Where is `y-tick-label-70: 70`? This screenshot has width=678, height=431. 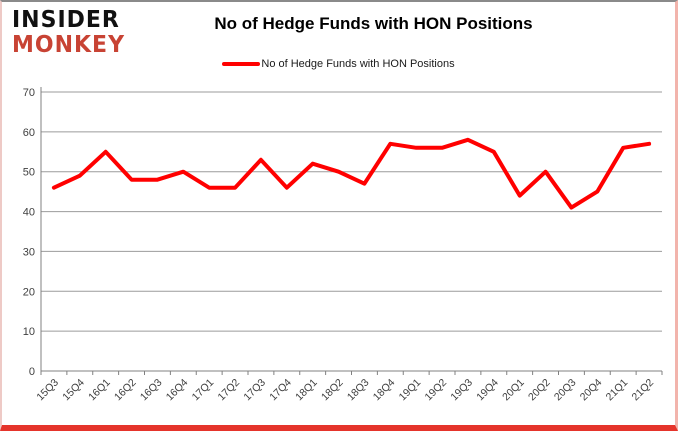
y-tick-label-70: 70 is located at coordinates (29, 93).